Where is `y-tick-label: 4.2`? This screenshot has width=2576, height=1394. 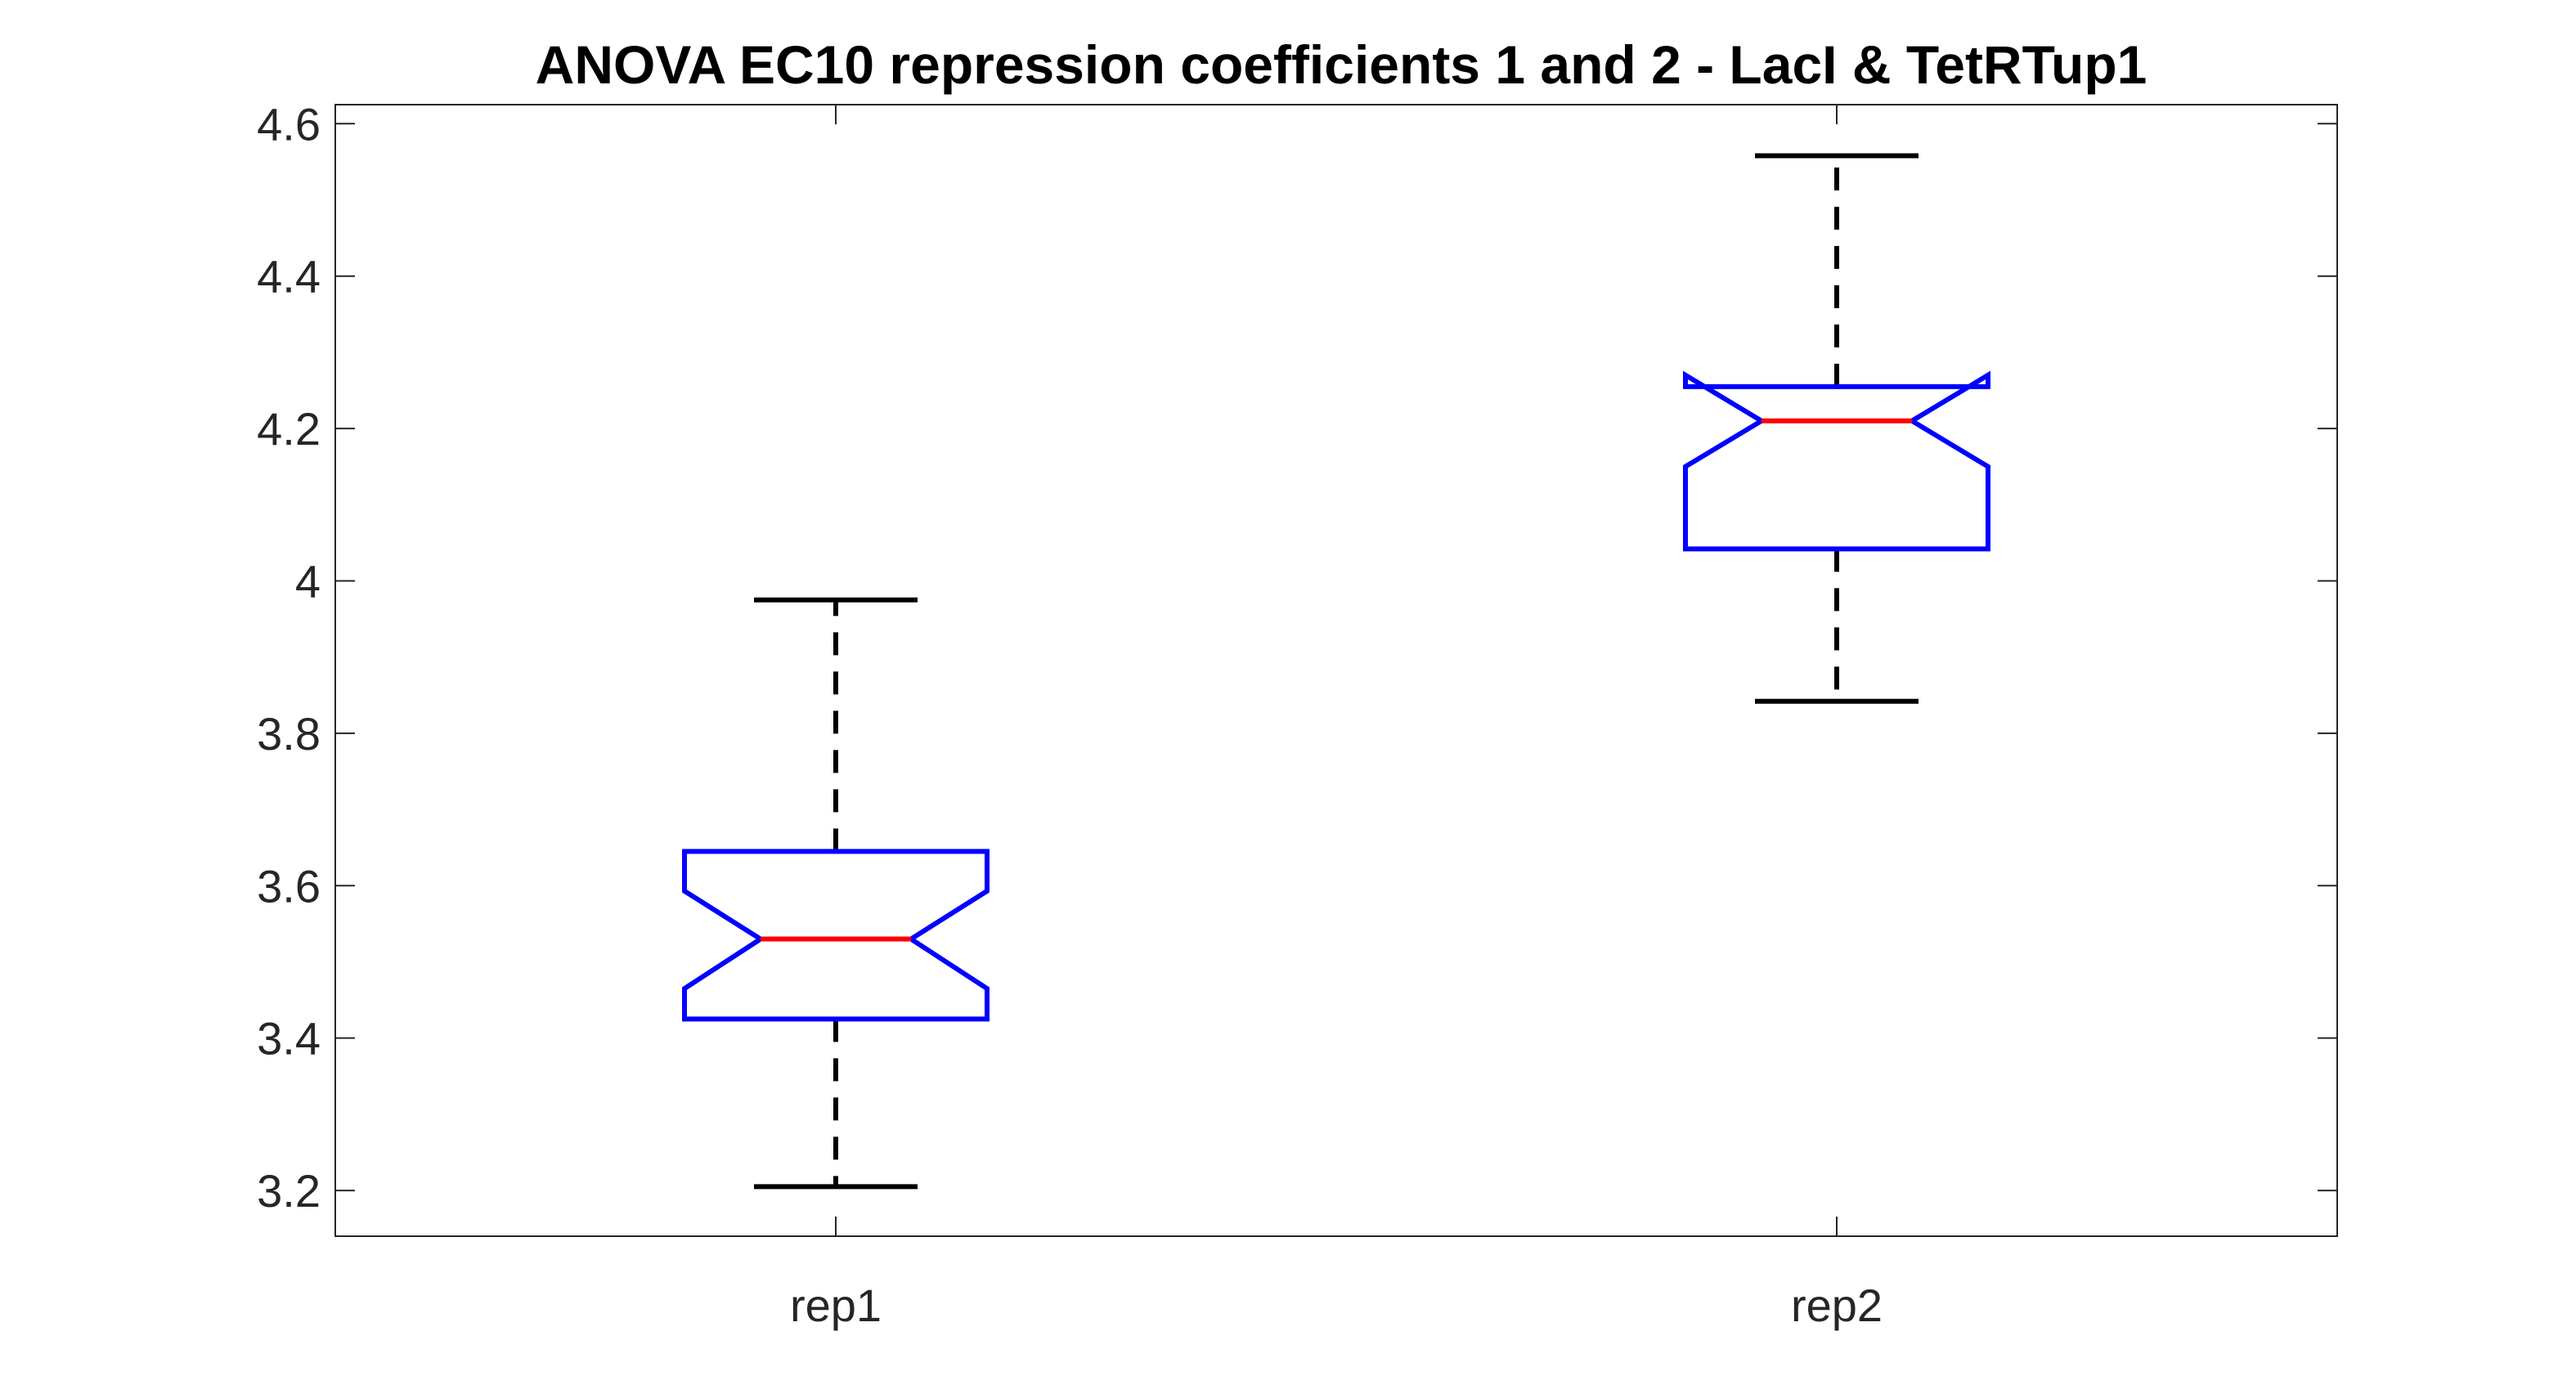 y-tick-label: 4.2 is located at coordinates (289, 429).